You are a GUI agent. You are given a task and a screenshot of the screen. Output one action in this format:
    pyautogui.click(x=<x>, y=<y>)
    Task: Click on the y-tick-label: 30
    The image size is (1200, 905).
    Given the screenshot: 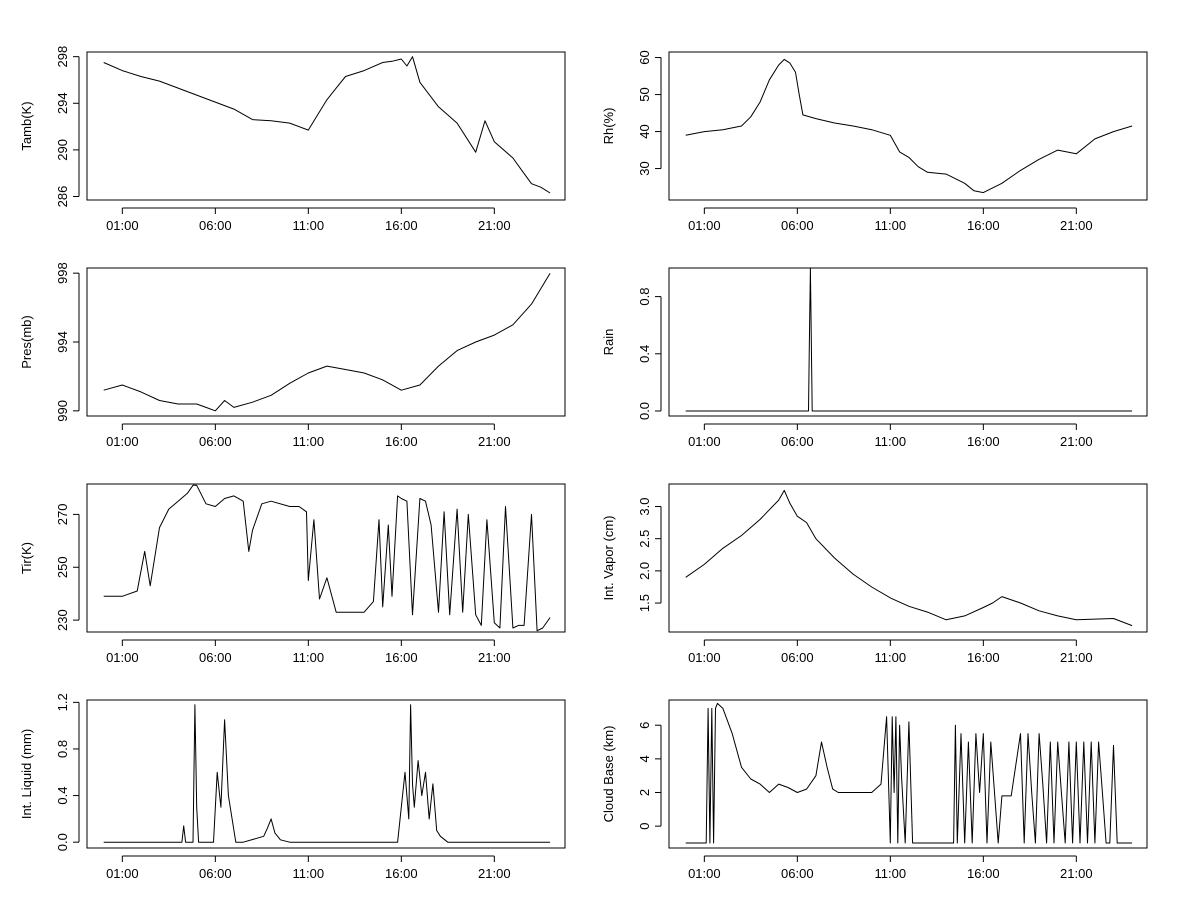 What is the action you would take?
    pyautogui.click(x=644, y=168)
    